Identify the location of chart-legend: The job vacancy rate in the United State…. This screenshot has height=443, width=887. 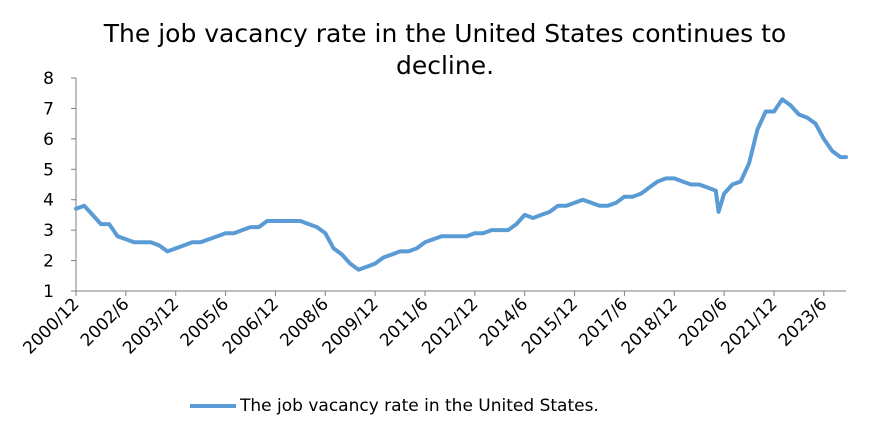
(394, 406).